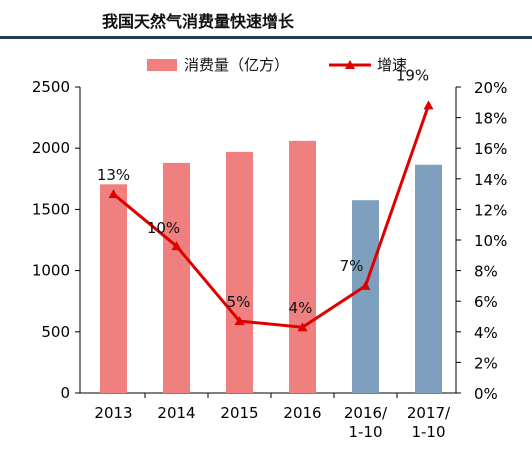 The image size is (532, 450). Describe the element at coordinates (176, 413) in the screenshot. I see `x-tick-label-1: 2014` at that location.